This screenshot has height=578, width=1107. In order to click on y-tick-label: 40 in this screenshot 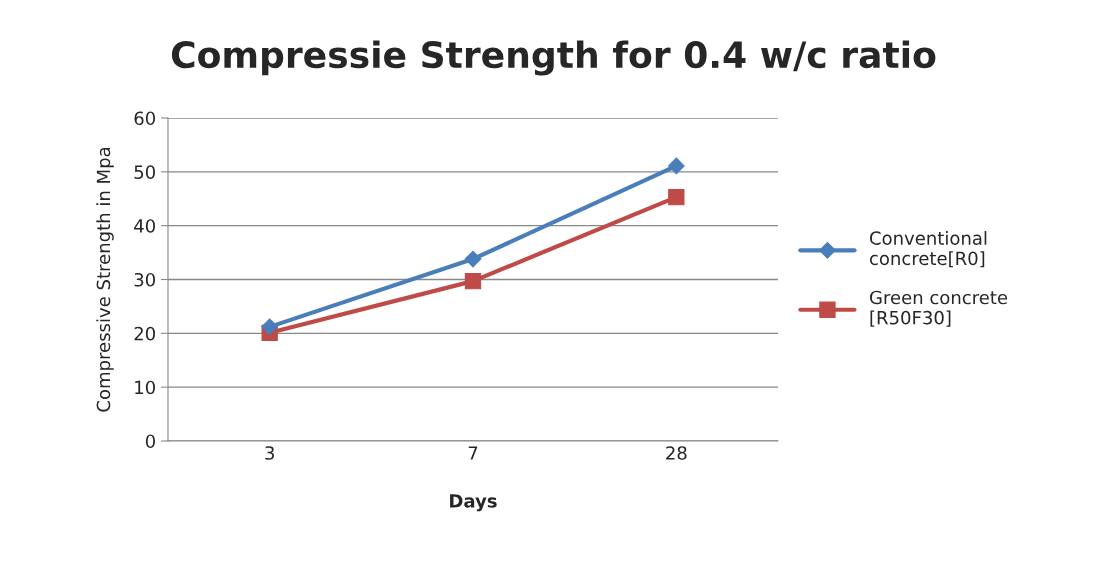, I will do `click(144, 226)`.